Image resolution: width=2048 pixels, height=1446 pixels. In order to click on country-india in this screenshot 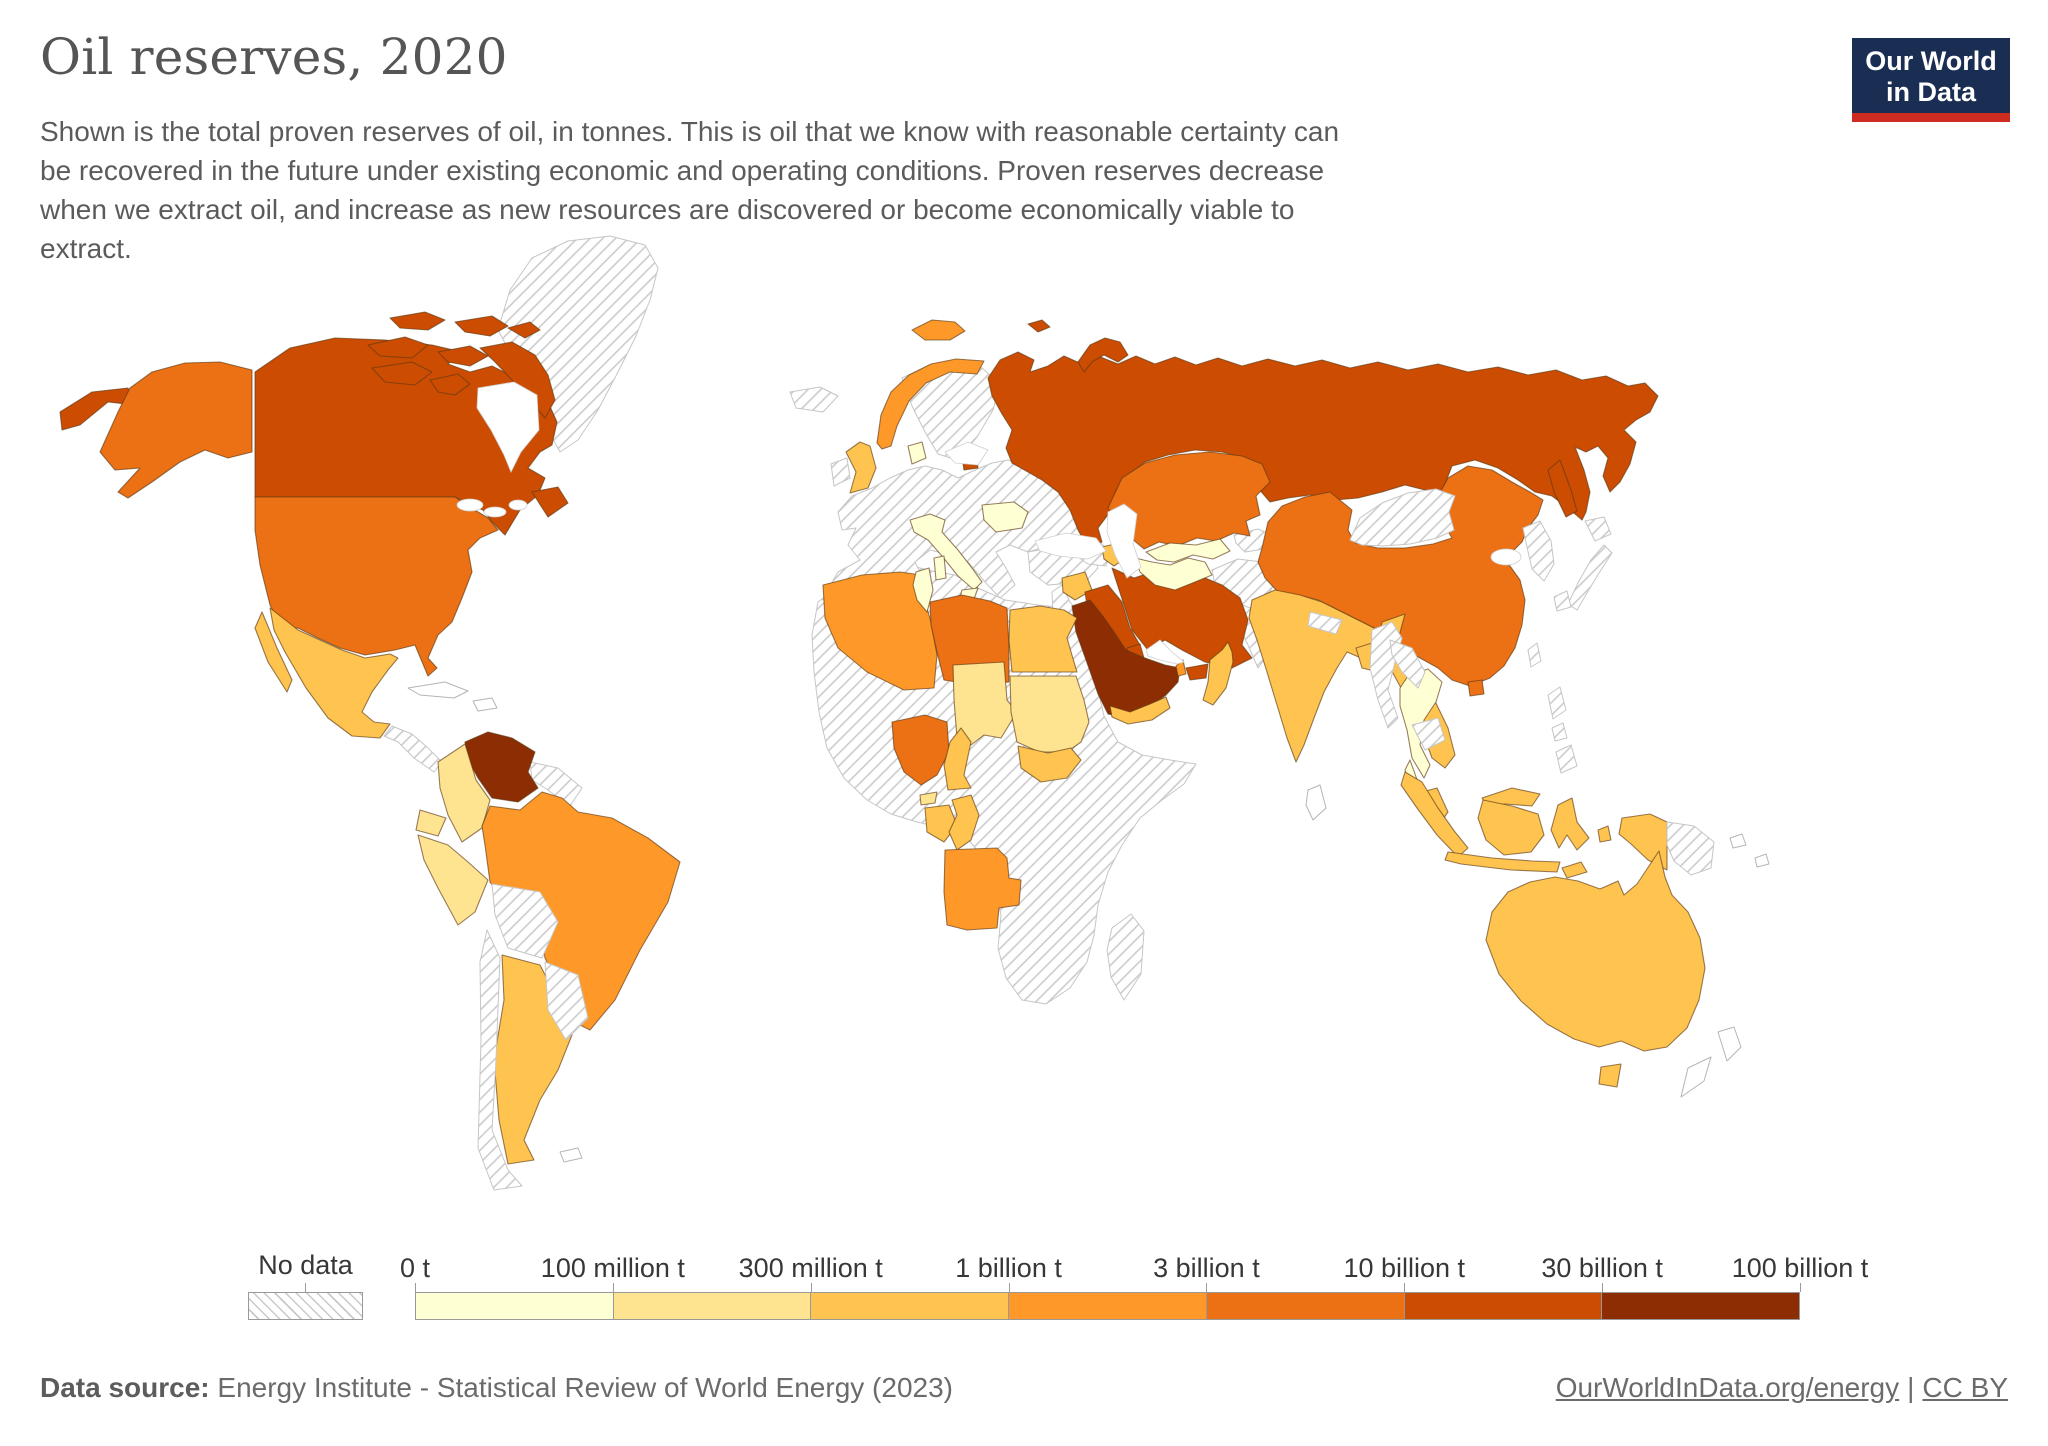, I will do `click(1322, 676)`.